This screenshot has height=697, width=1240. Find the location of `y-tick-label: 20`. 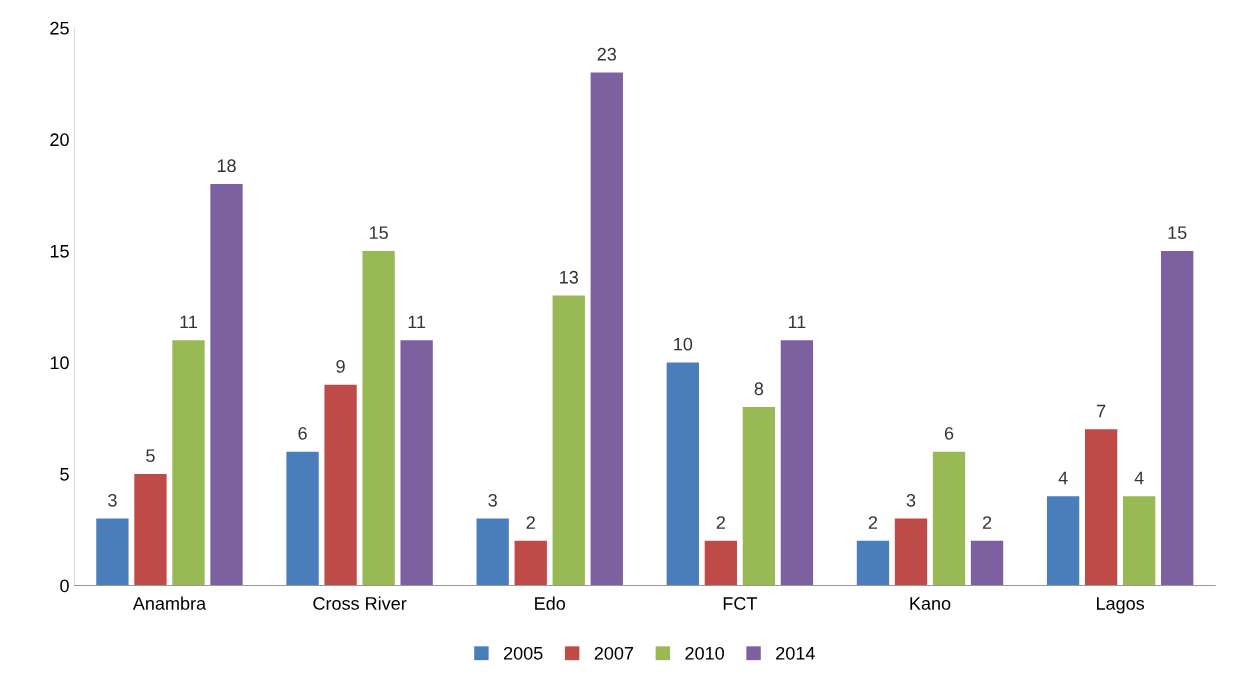

y-tick-label: 20 is located at coordinates (59, 140).